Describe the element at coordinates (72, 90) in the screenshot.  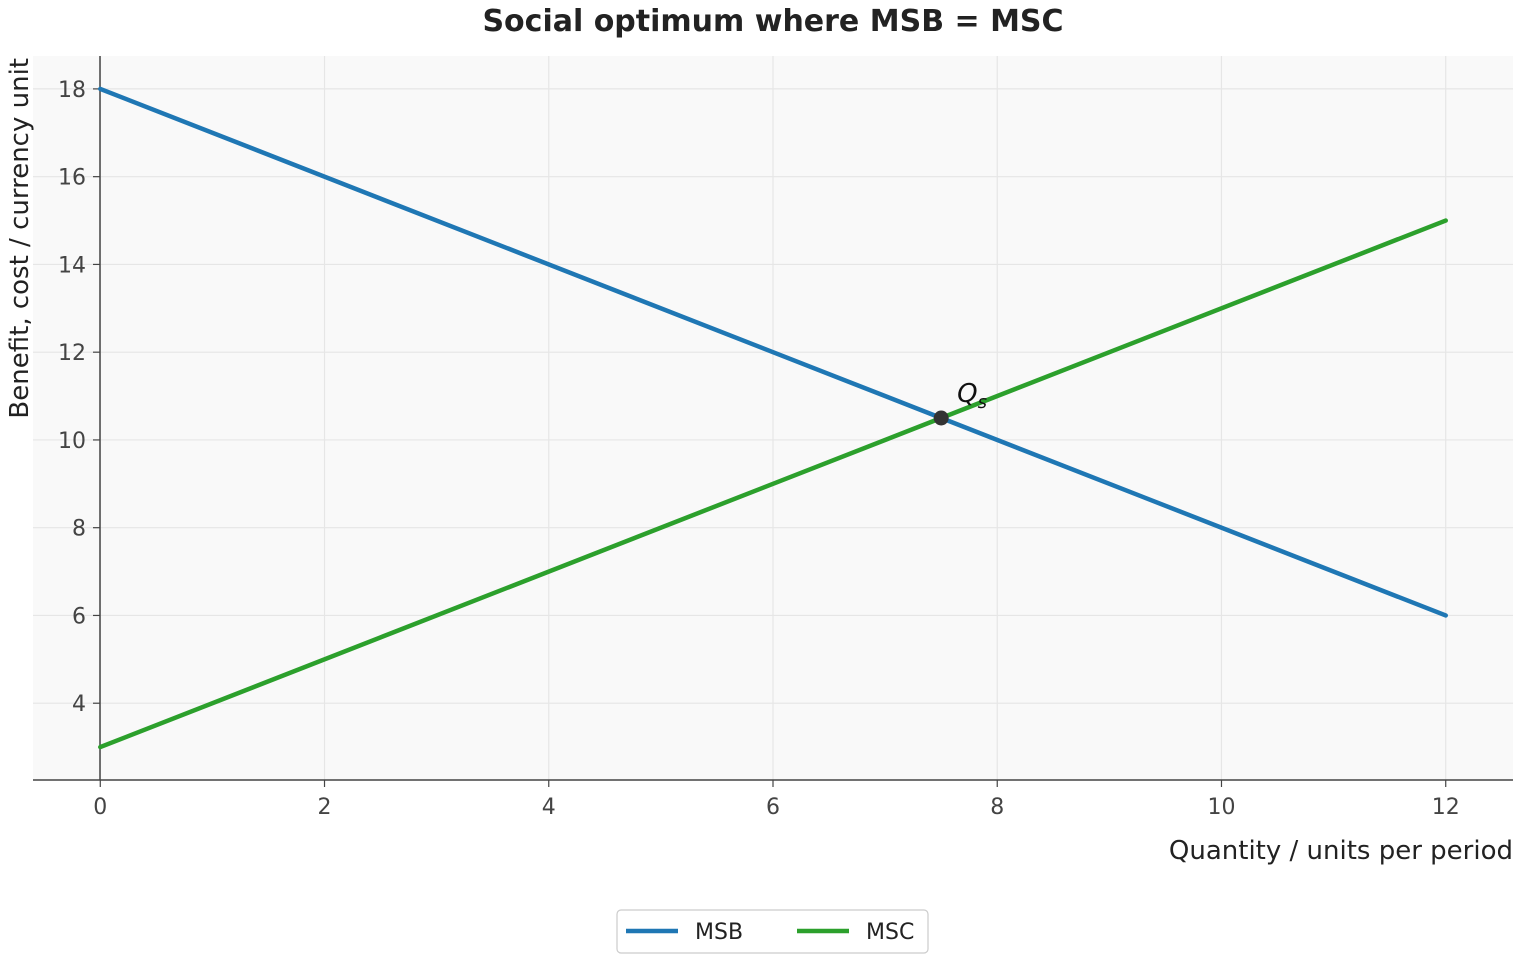
I see `y-tick-label: 18` at that location.